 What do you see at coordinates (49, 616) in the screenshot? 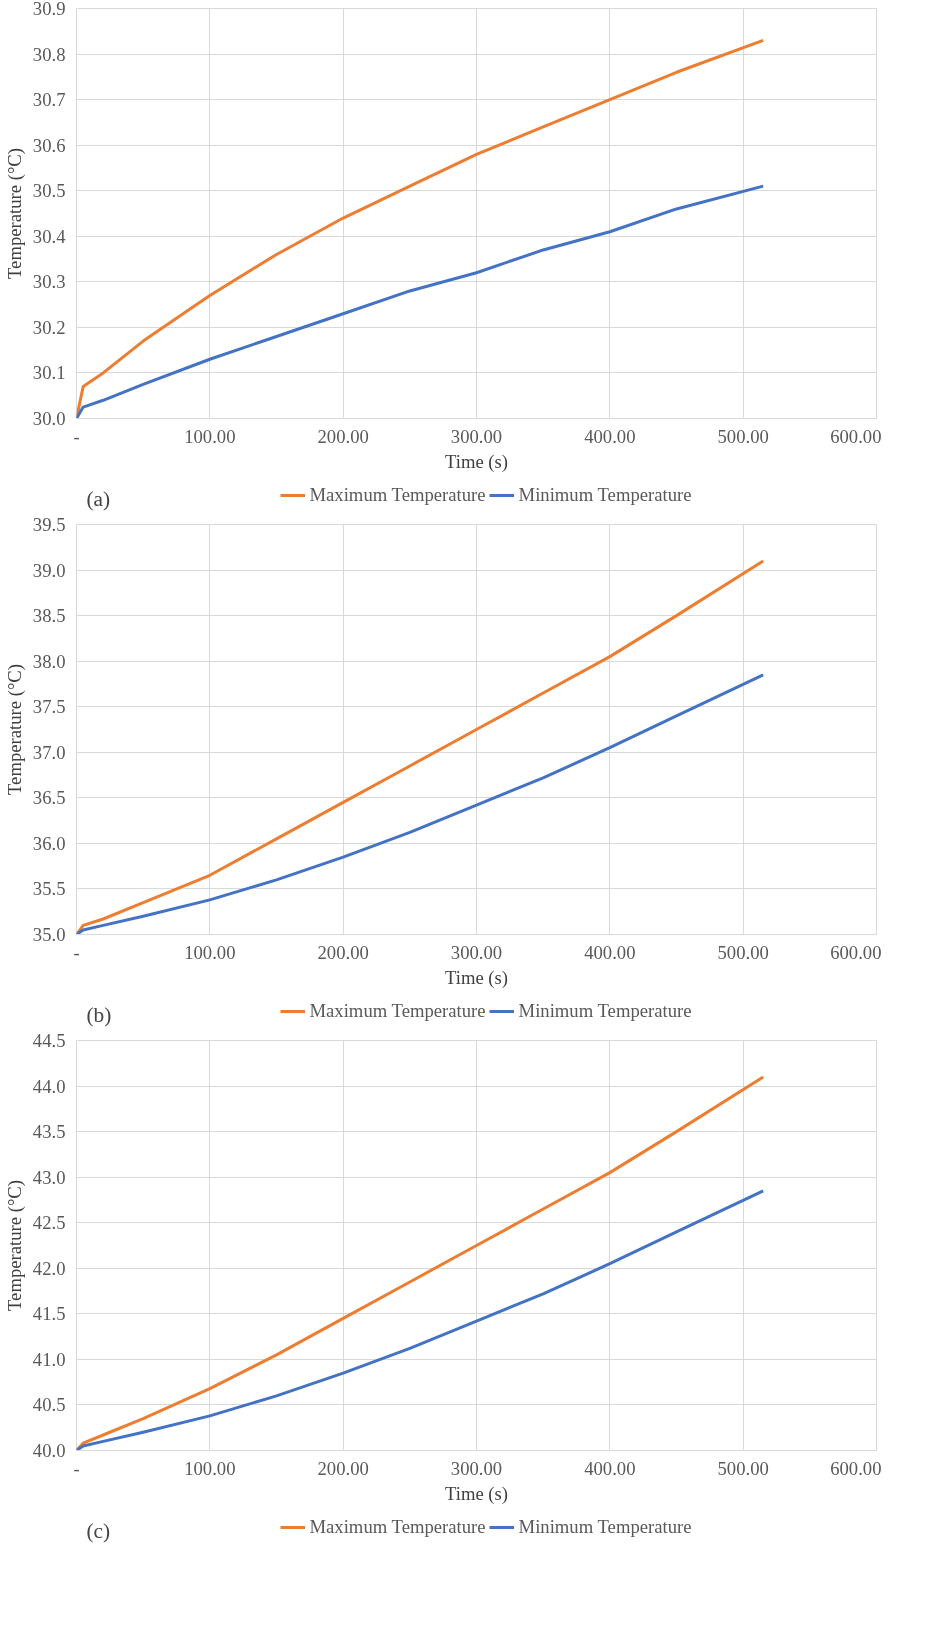
I see `y-tick-label: 38.5` at bounding box center [49, 616].